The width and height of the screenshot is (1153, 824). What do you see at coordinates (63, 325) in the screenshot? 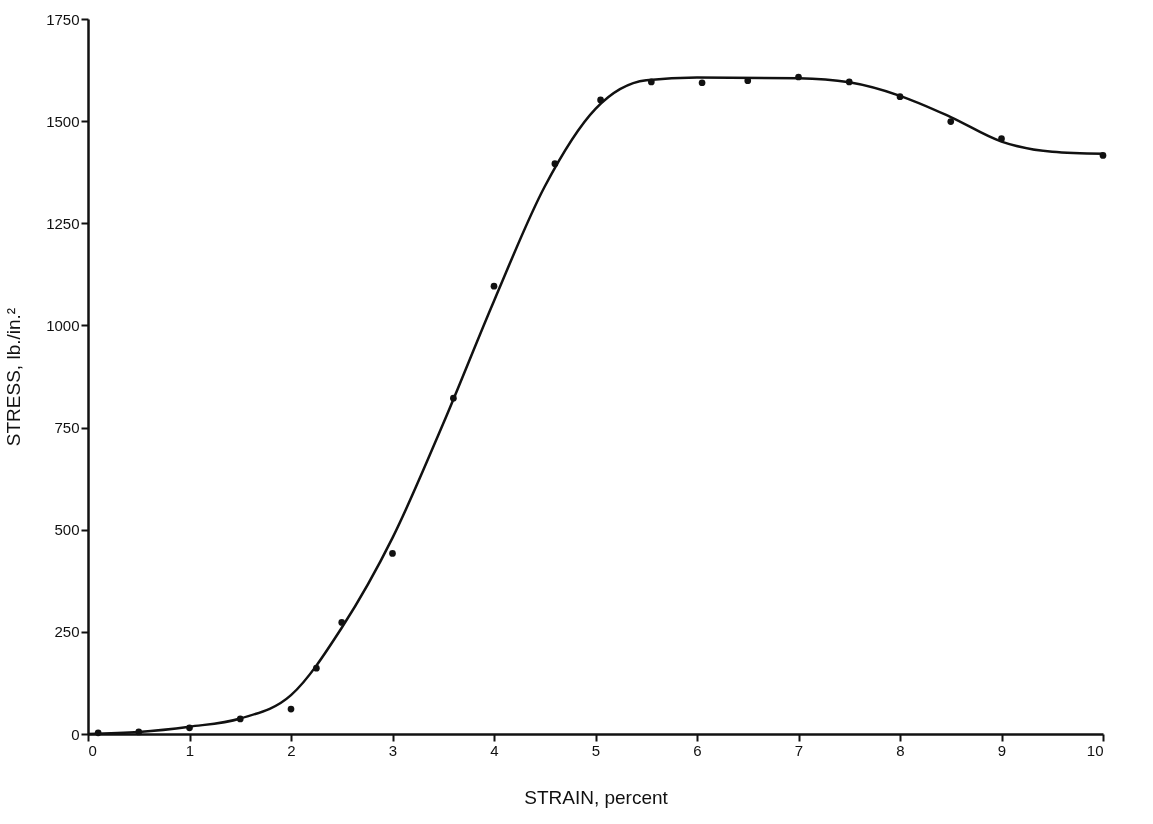
I see `y-tick-label: 1000` at bounding box center [63, 325].